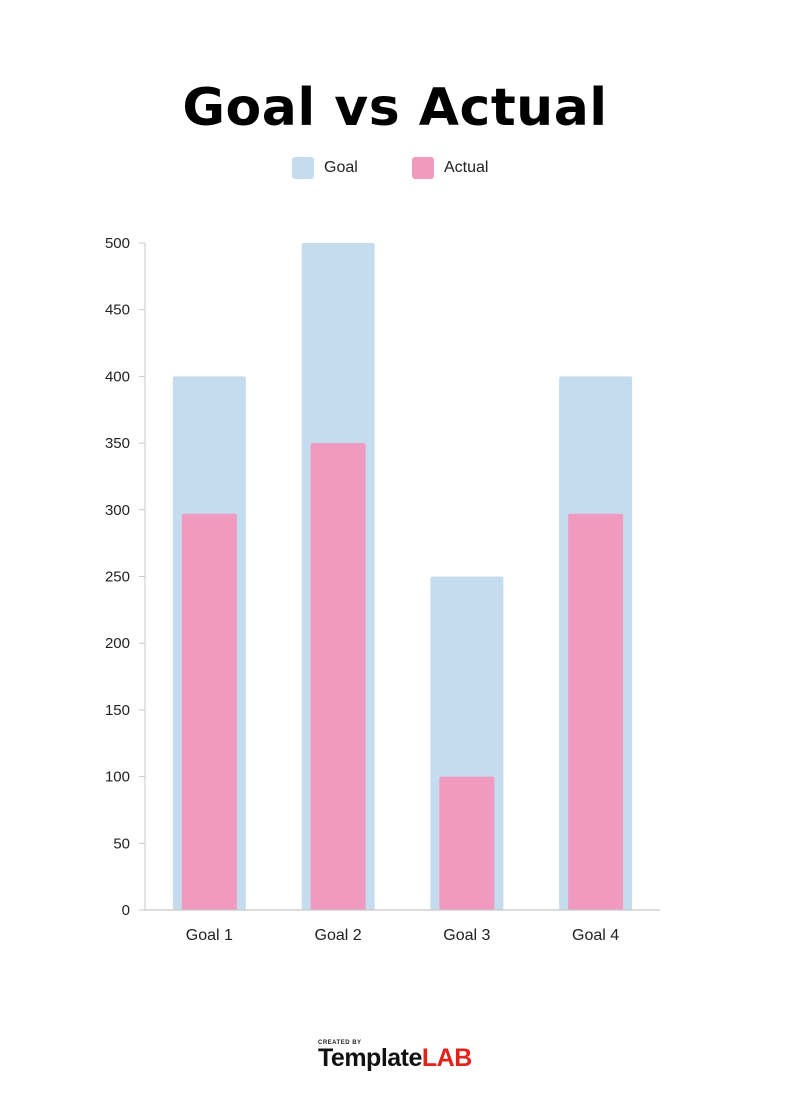 This screenshot has height=1117, width=790. I want to click on logo-word-template: Template, so click(370, 1058).